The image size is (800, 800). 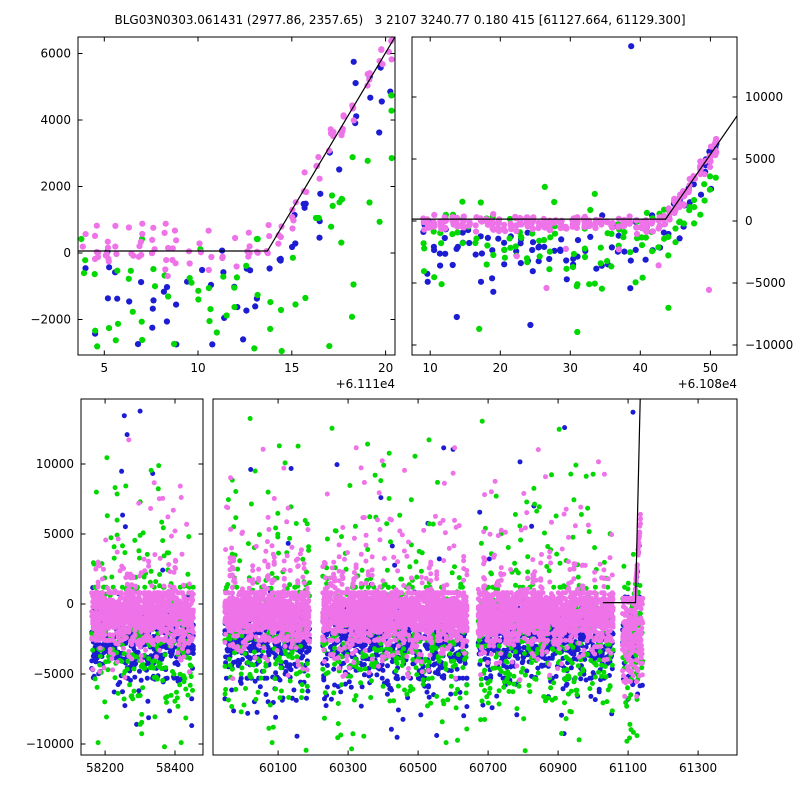 I want to click on panel-bottom_left-frame, so click(x=142, y=577).